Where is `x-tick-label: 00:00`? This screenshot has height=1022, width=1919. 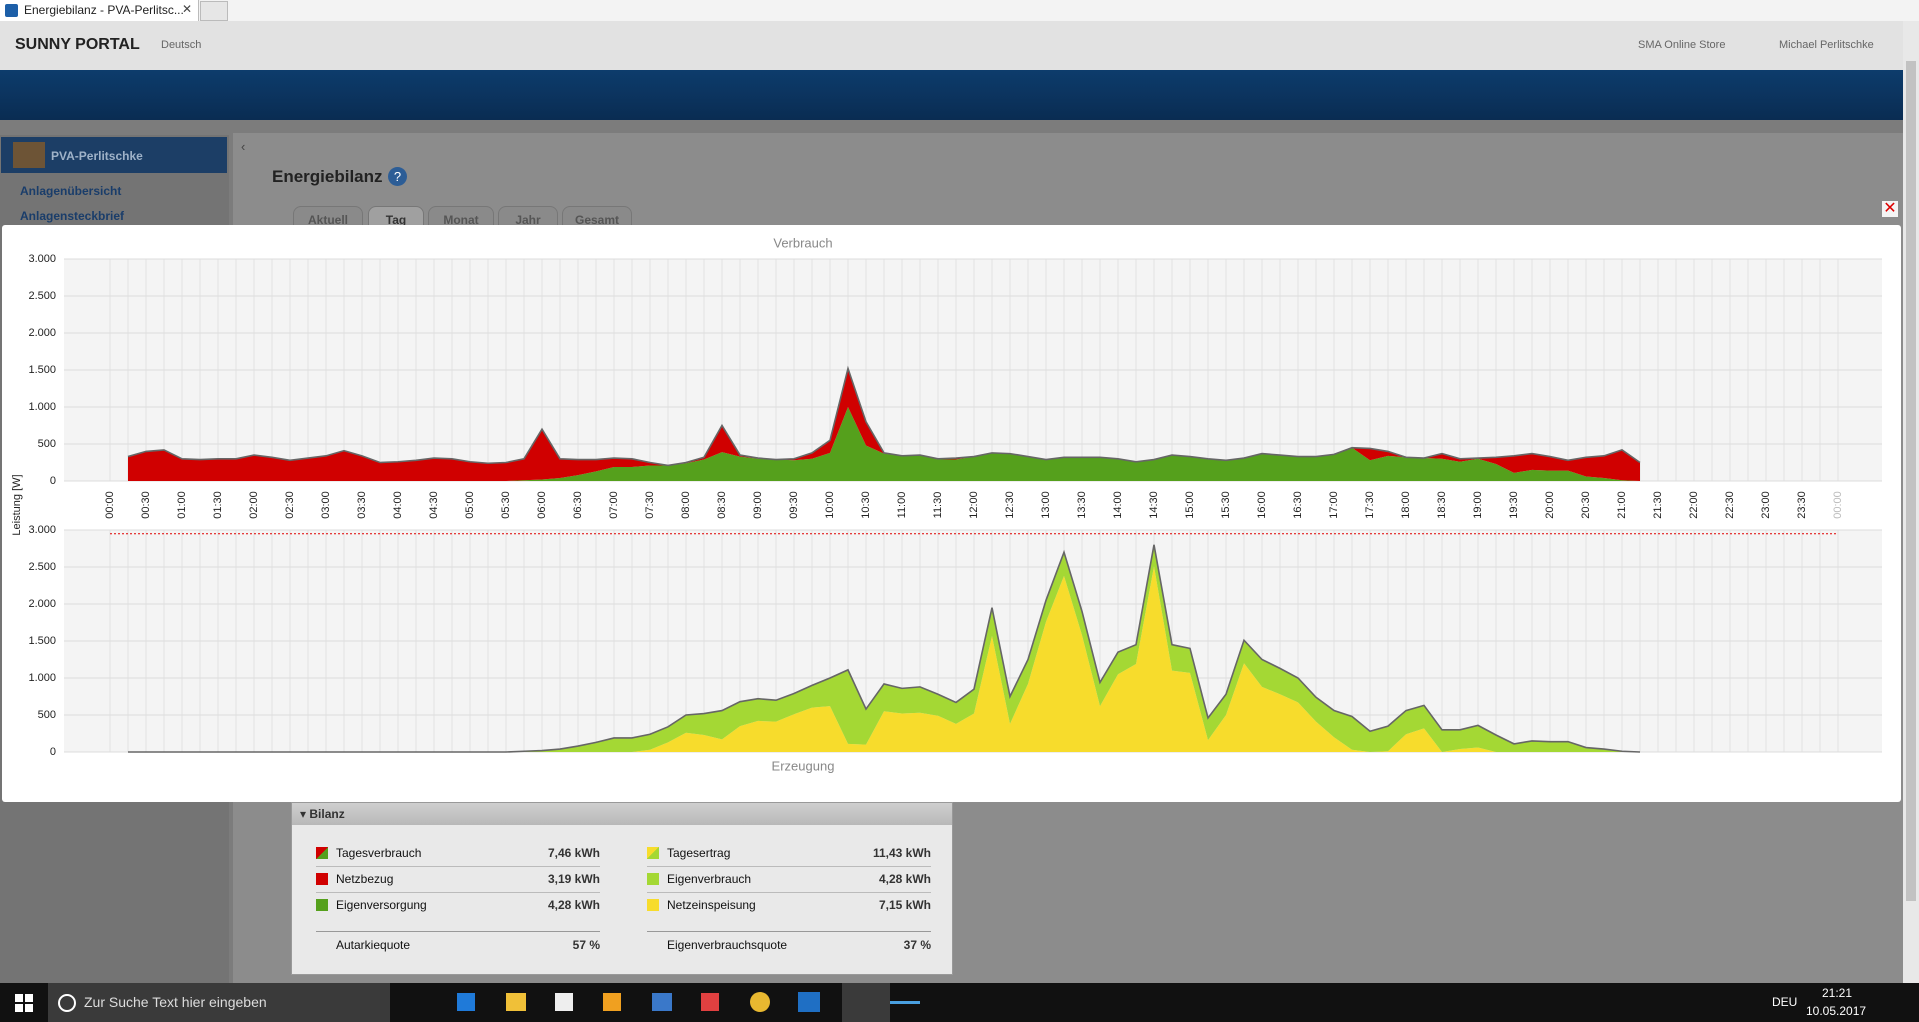
x-tick-label: 00:00 is located at coordinates (110, 505).